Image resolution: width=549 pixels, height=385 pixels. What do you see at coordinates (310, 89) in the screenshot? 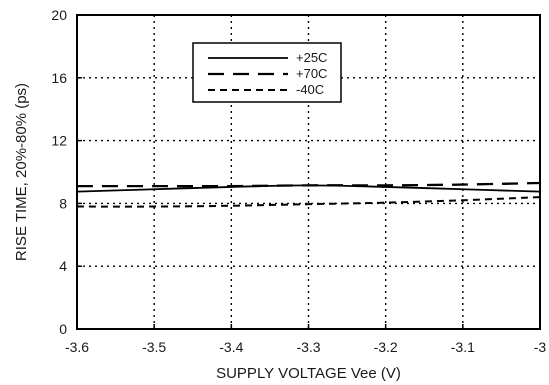
I see `legend-label-3: -40C` at bounding box center [310, 89].